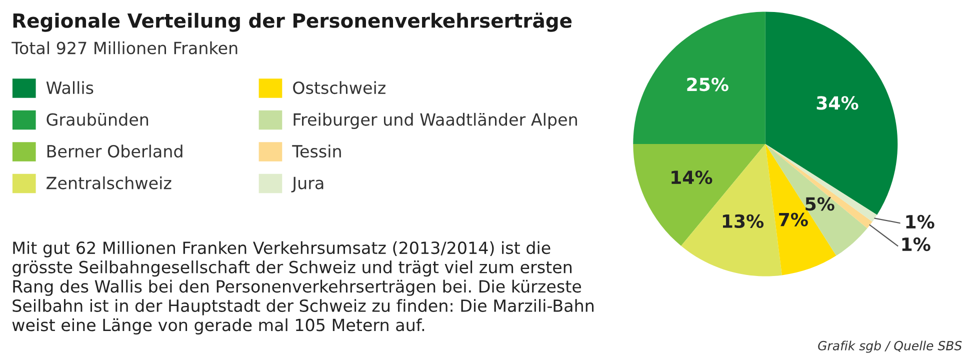  I want to click on legend-label: Wallis, so click(70, 87).